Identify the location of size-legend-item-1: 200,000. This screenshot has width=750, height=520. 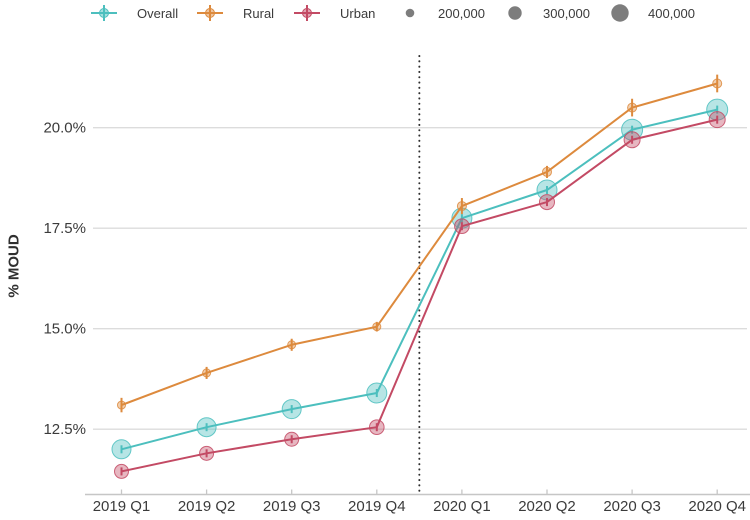
(445, 13).